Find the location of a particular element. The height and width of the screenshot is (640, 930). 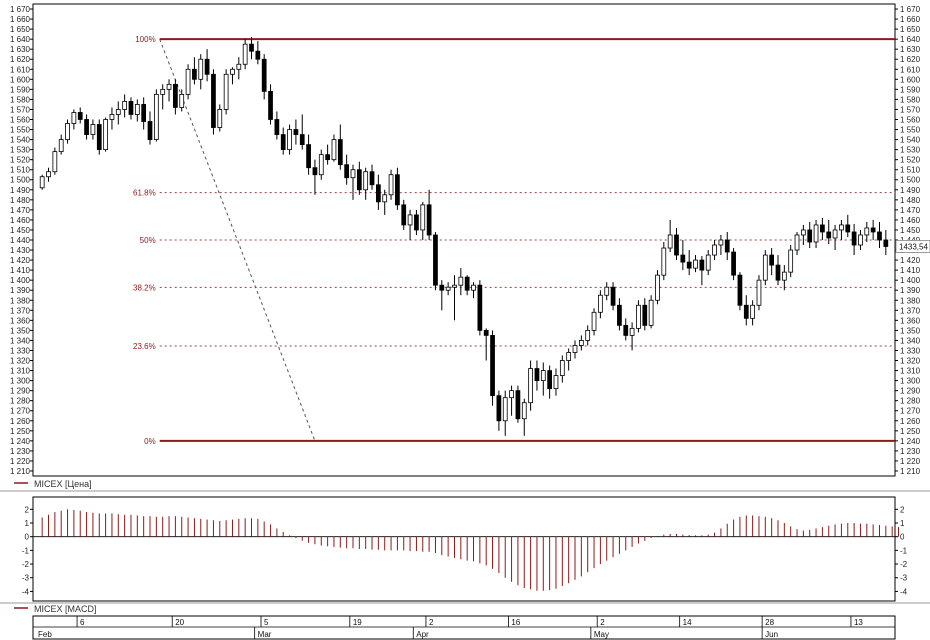

y-tick-label-right: 1 530 is located at coordinates (910, 150).